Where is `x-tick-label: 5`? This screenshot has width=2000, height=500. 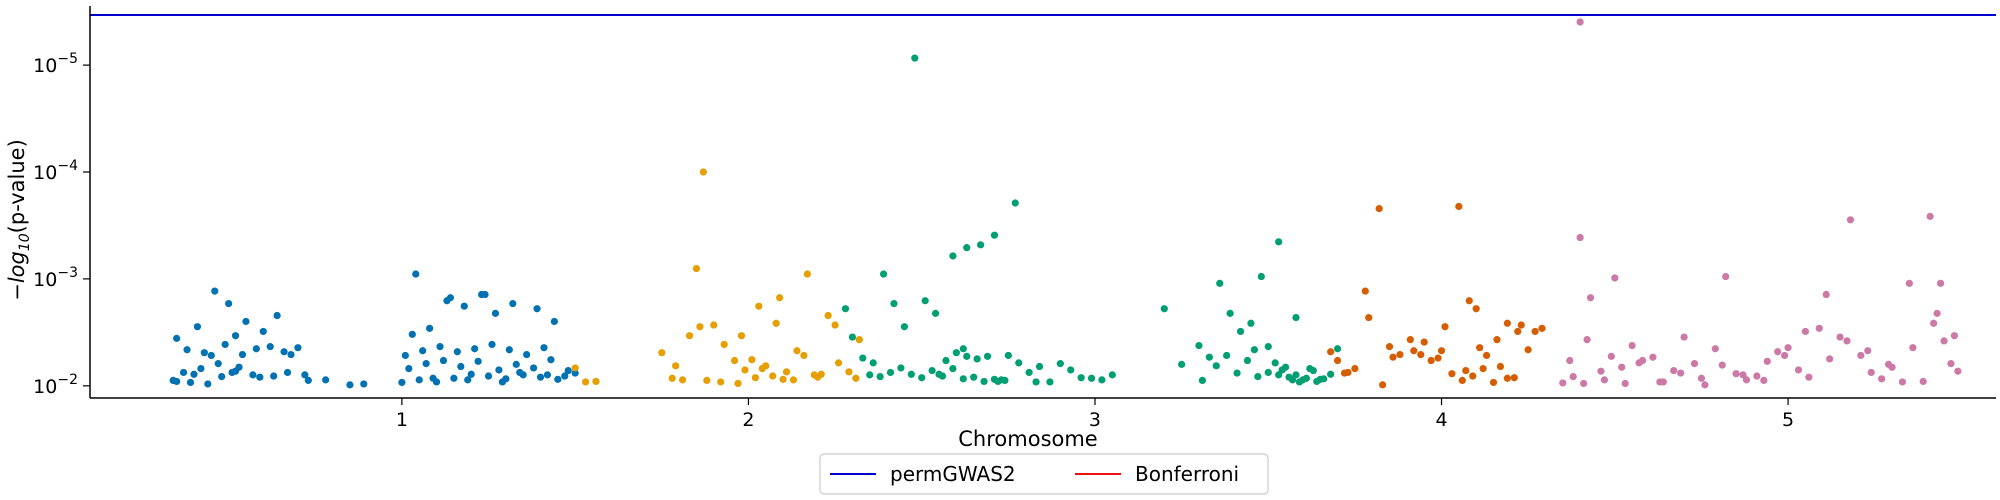
x-tick-label: 5 is located at coordinates (1788, 420).